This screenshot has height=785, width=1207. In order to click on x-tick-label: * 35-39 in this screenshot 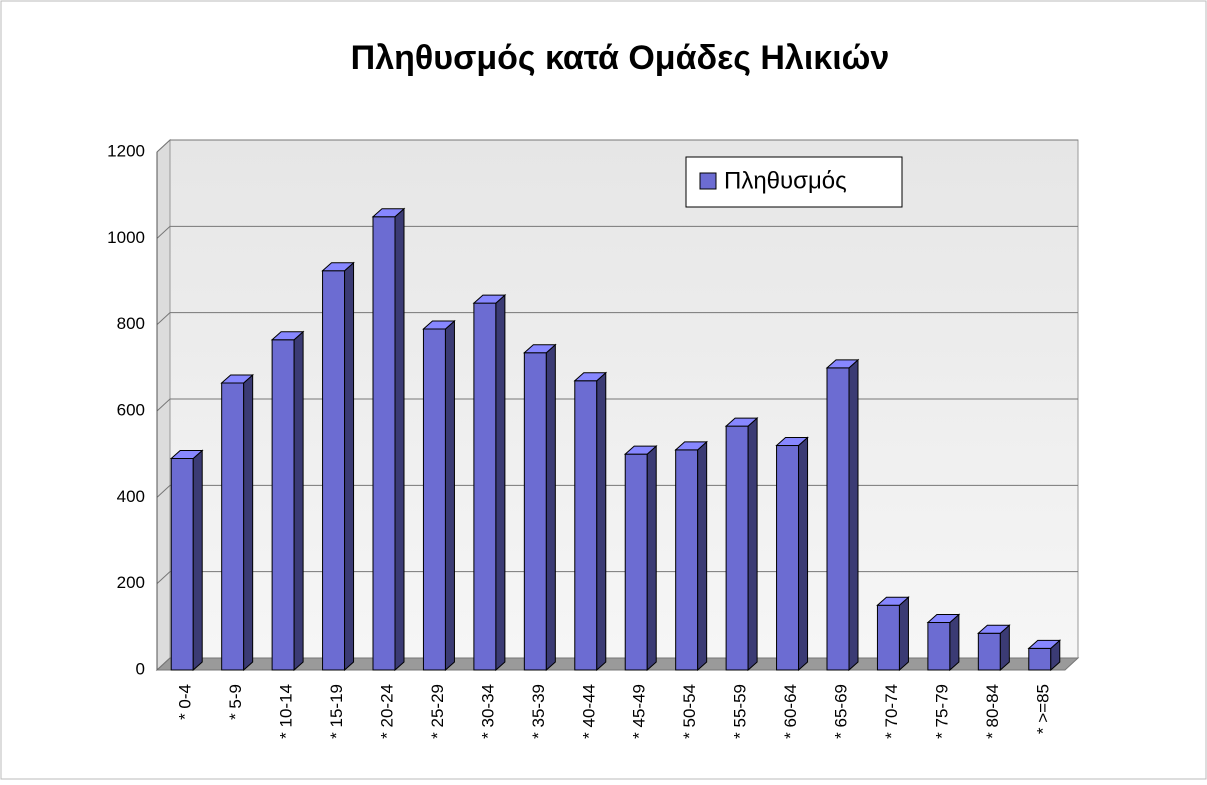, I will do `click(538, 711)`.